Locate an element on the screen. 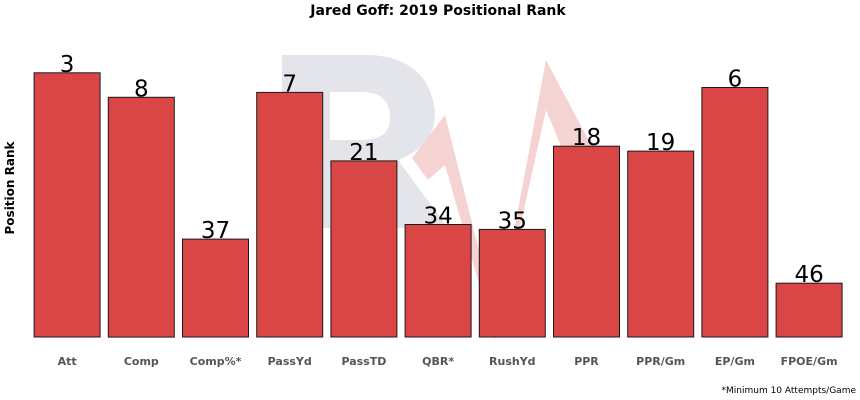  bar-passtd is located at coordinates (364, 249).